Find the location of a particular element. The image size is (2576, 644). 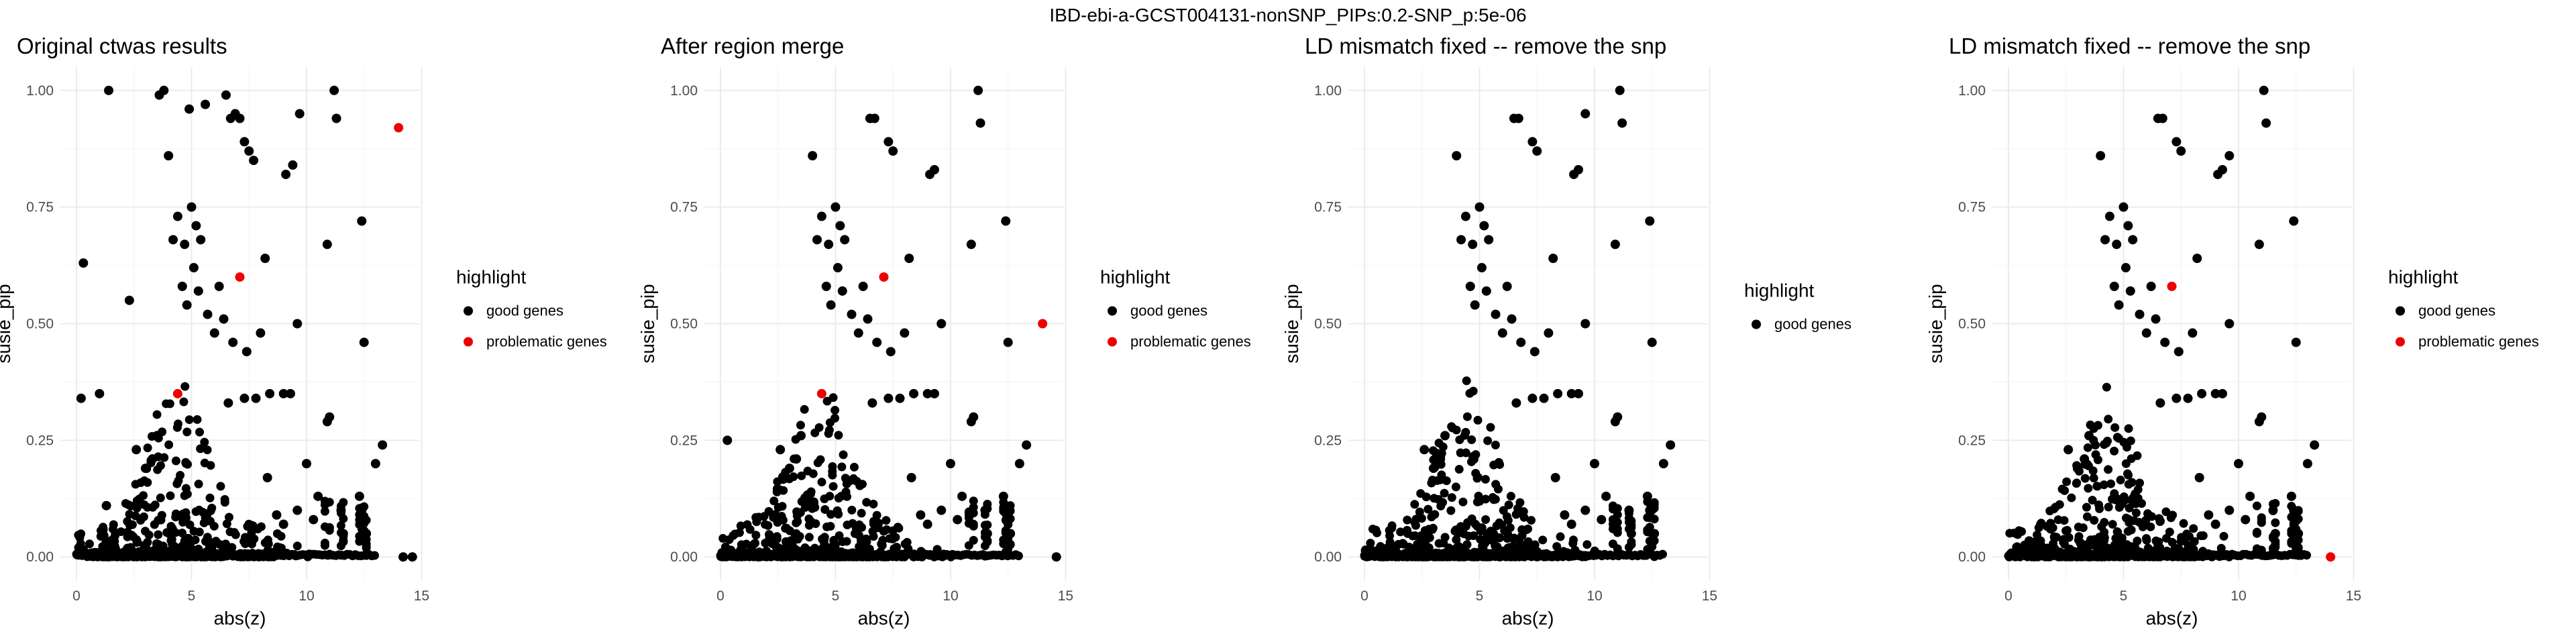

y-tick-label: 0.50 is located at coordinates (40, 324).